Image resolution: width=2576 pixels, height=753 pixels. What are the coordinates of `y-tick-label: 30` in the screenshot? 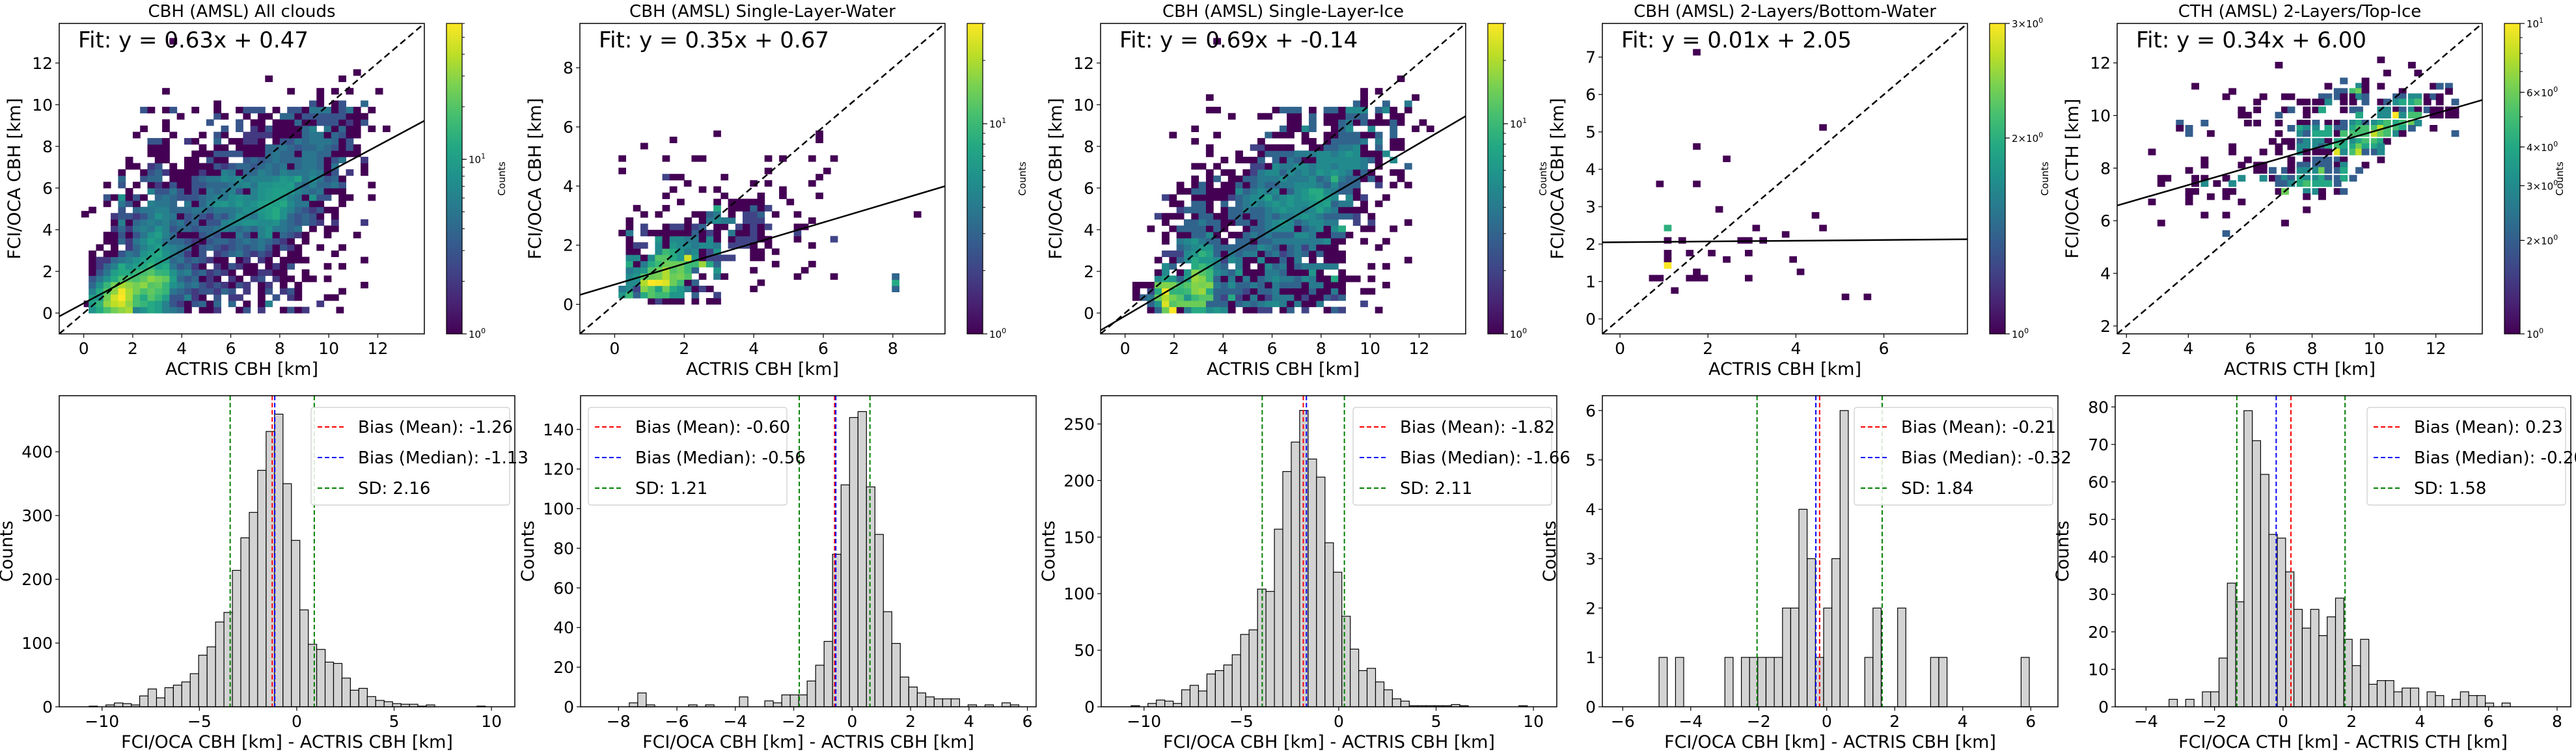 It's located at (2099, 594).